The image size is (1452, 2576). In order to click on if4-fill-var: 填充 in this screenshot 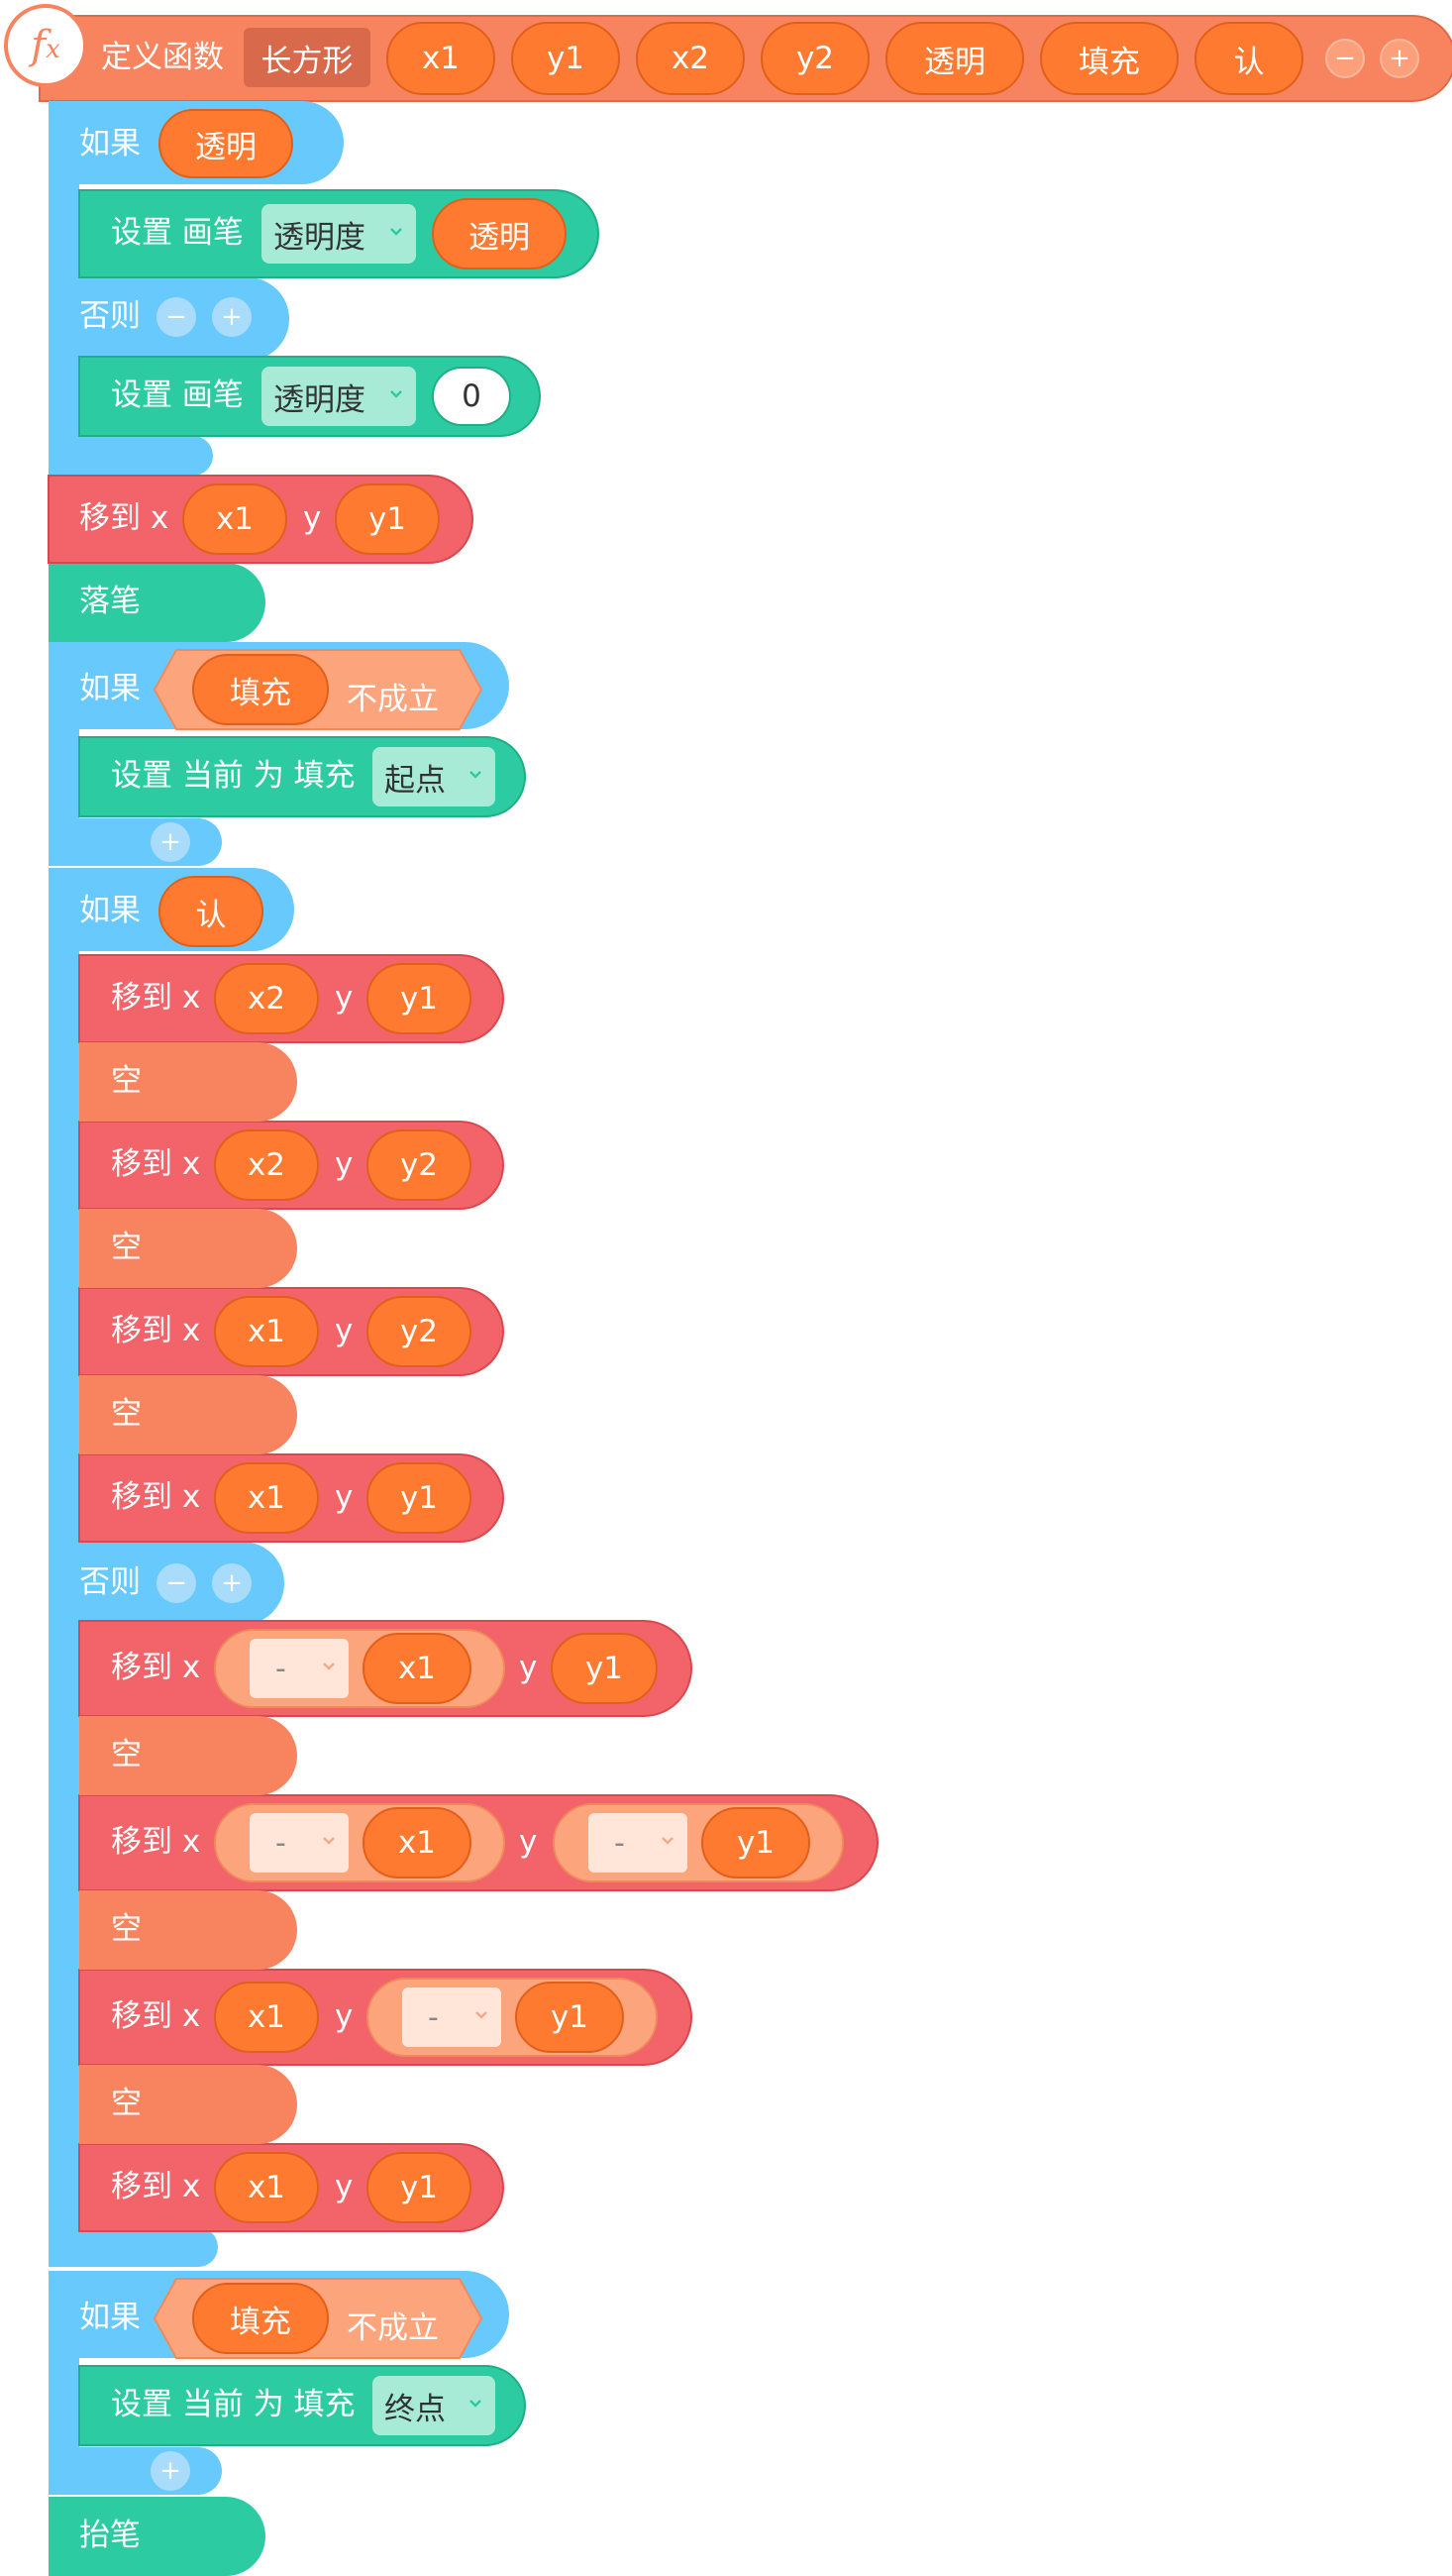, I will do `click(260, 2318)`.